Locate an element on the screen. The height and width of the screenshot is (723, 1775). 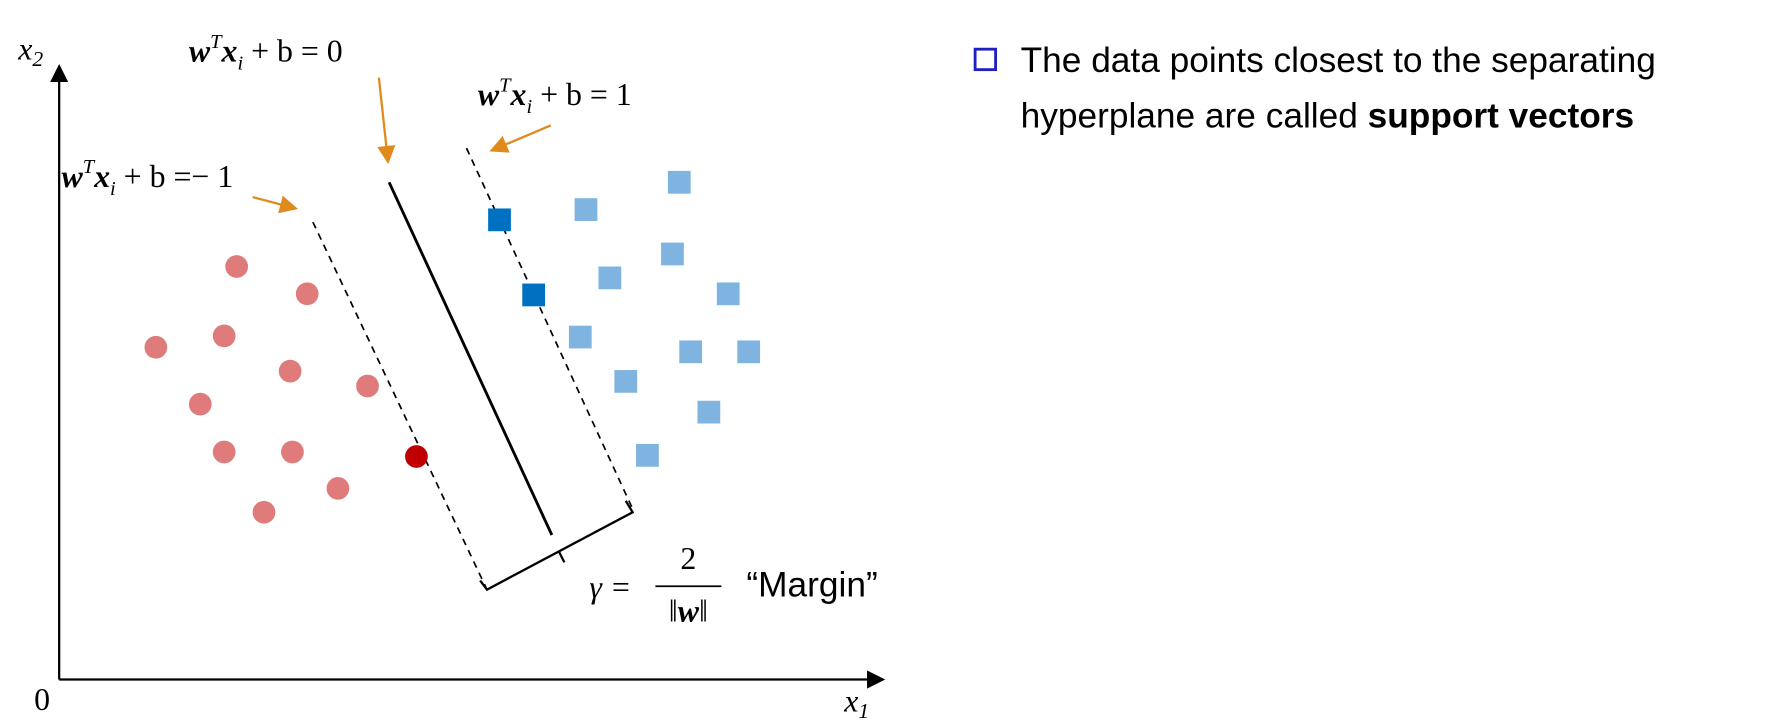
x-axis-label: x1 is located at coordinates (856, 703).